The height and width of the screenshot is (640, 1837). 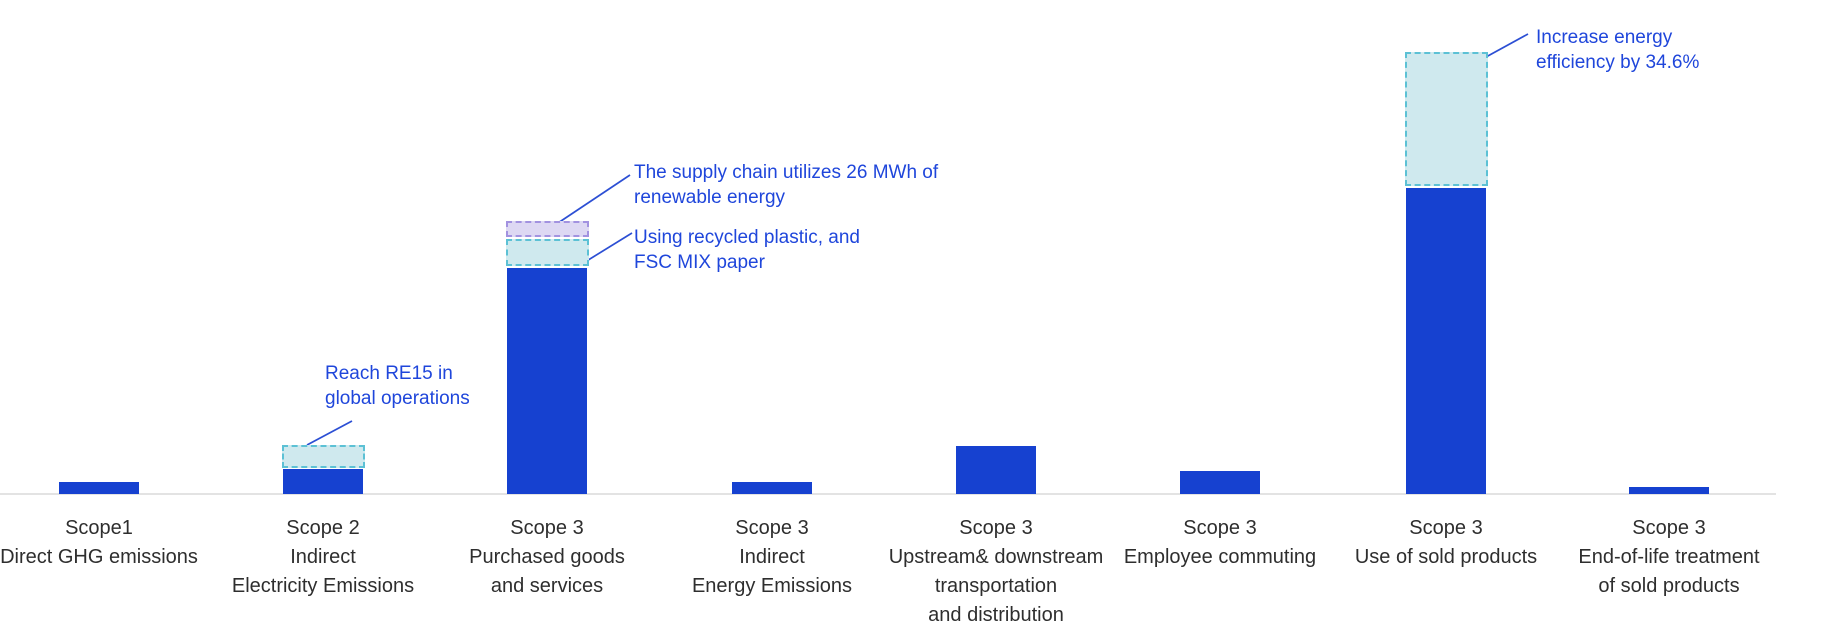 What do you see at coordinates (996, 470) in the screenshot?
I see `bar-scope3-transportation` at bounding box center [996, 470].